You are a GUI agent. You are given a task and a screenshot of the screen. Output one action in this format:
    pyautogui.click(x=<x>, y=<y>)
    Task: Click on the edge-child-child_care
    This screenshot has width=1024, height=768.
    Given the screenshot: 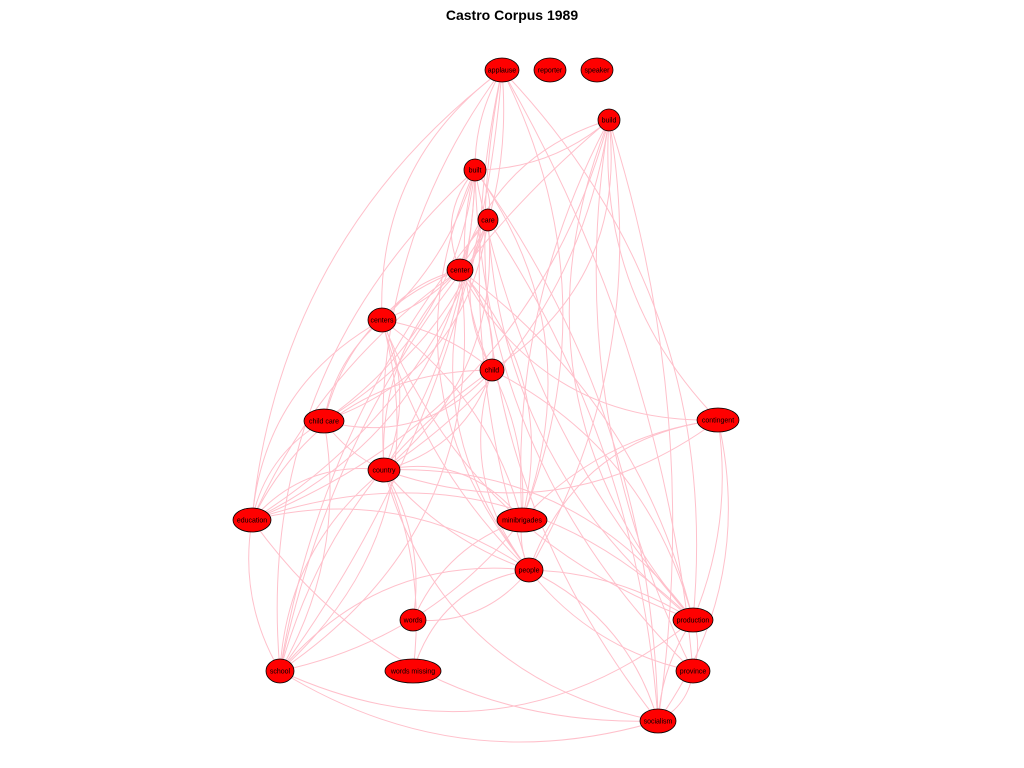 What is the action you would take?
    pyautogui.click(x=408, y=399)
    